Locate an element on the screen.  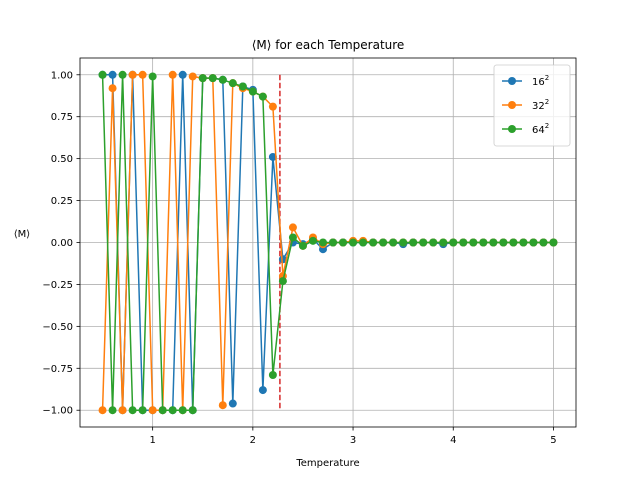
legend-item: 642 is located at coordinates (525, 129).